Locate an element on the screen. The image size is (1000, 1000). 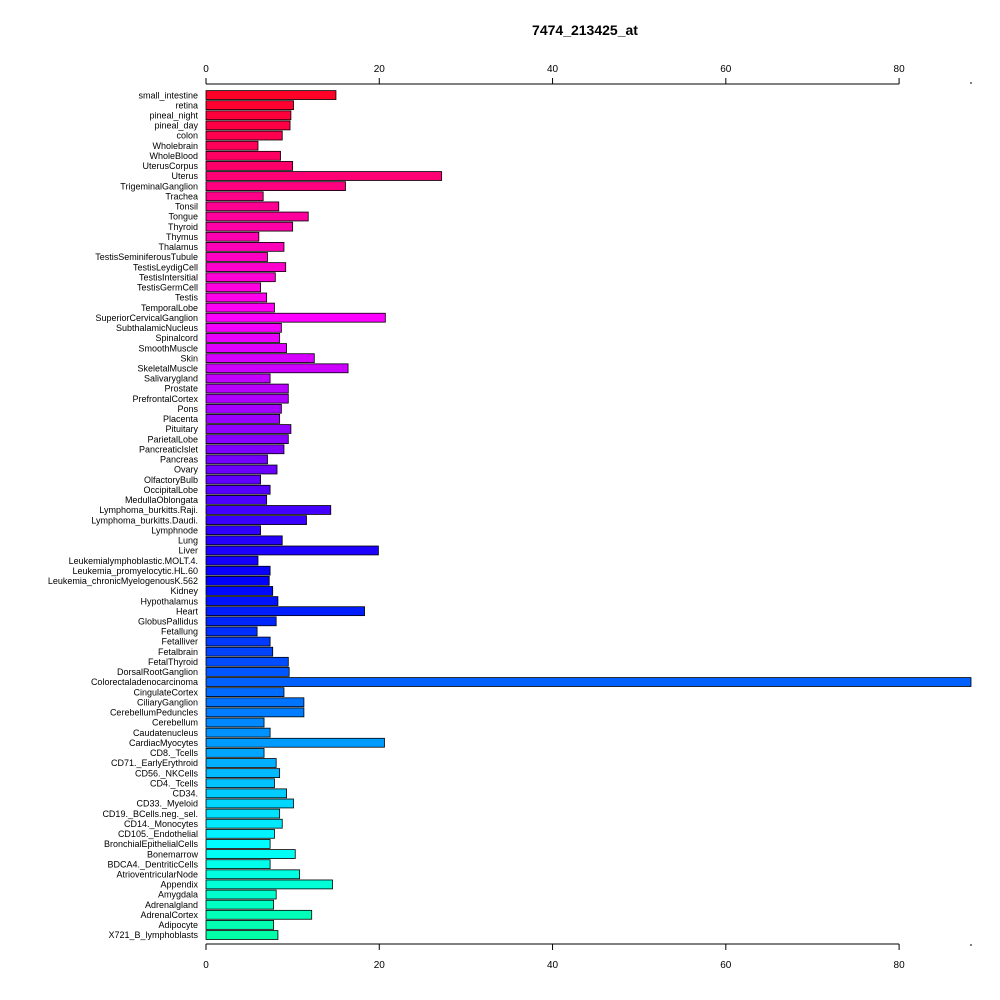
category-label-40: MedullaOblongata is located at coordinates (161, 500).